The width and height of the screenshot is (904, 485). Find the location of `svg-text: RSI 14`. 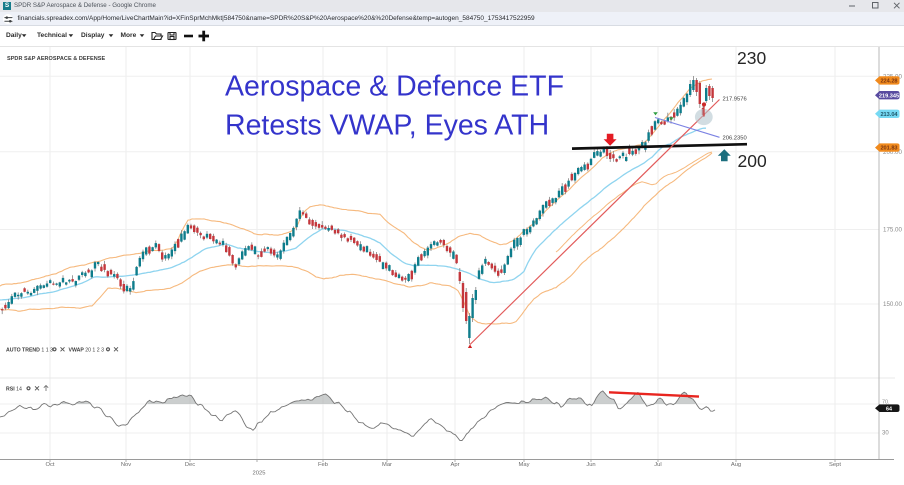

svg-text: RSI 14 is located at coordinates (14, 389).